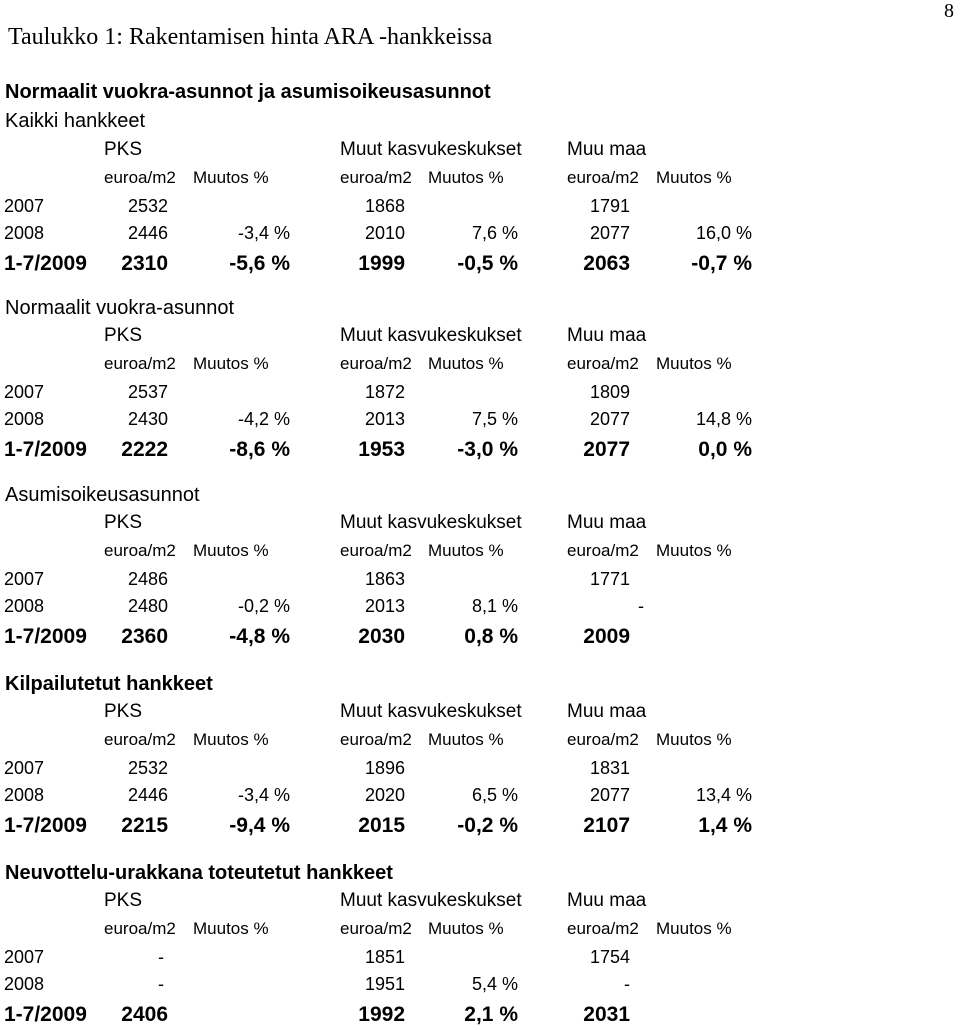 This screenshot has width=960, height=1030. Describe the element at coordinates (494, 419) in the screenshot. I see `change-cell: 7,5 %` at that location.